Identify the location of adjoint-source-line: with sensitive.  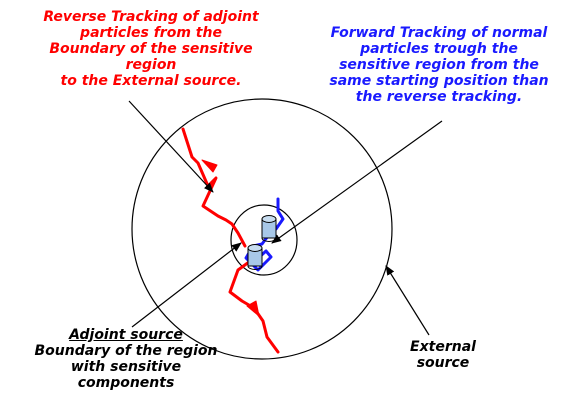
(126, 367).